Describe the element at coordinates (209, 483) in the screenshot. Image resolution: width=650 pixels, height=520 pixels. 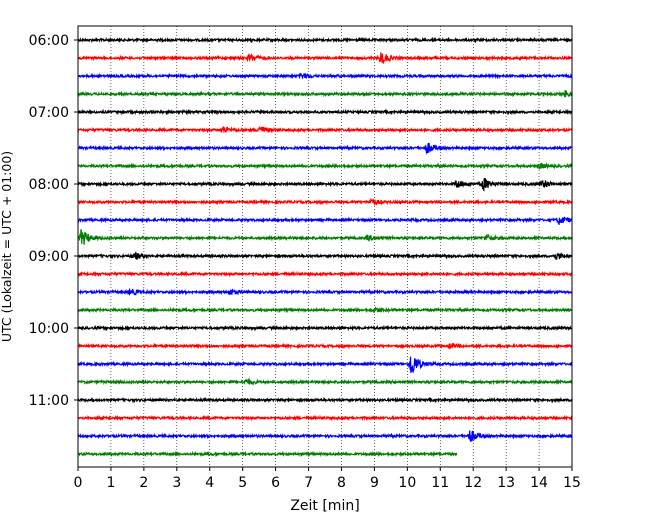
I see `x-tick-label: 4` at that location.